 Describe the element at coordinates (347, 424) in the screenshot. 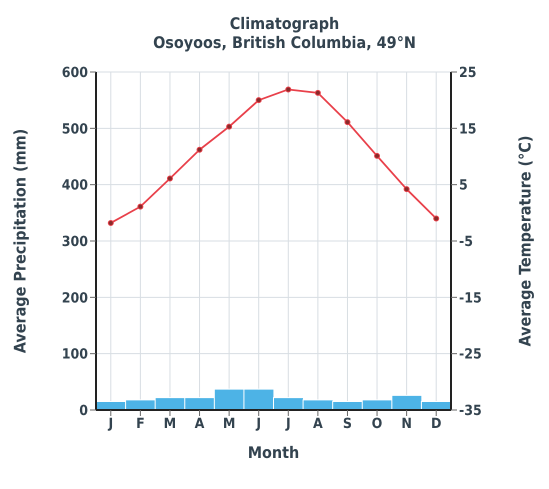

I see `x-tick-label: S` at that location.